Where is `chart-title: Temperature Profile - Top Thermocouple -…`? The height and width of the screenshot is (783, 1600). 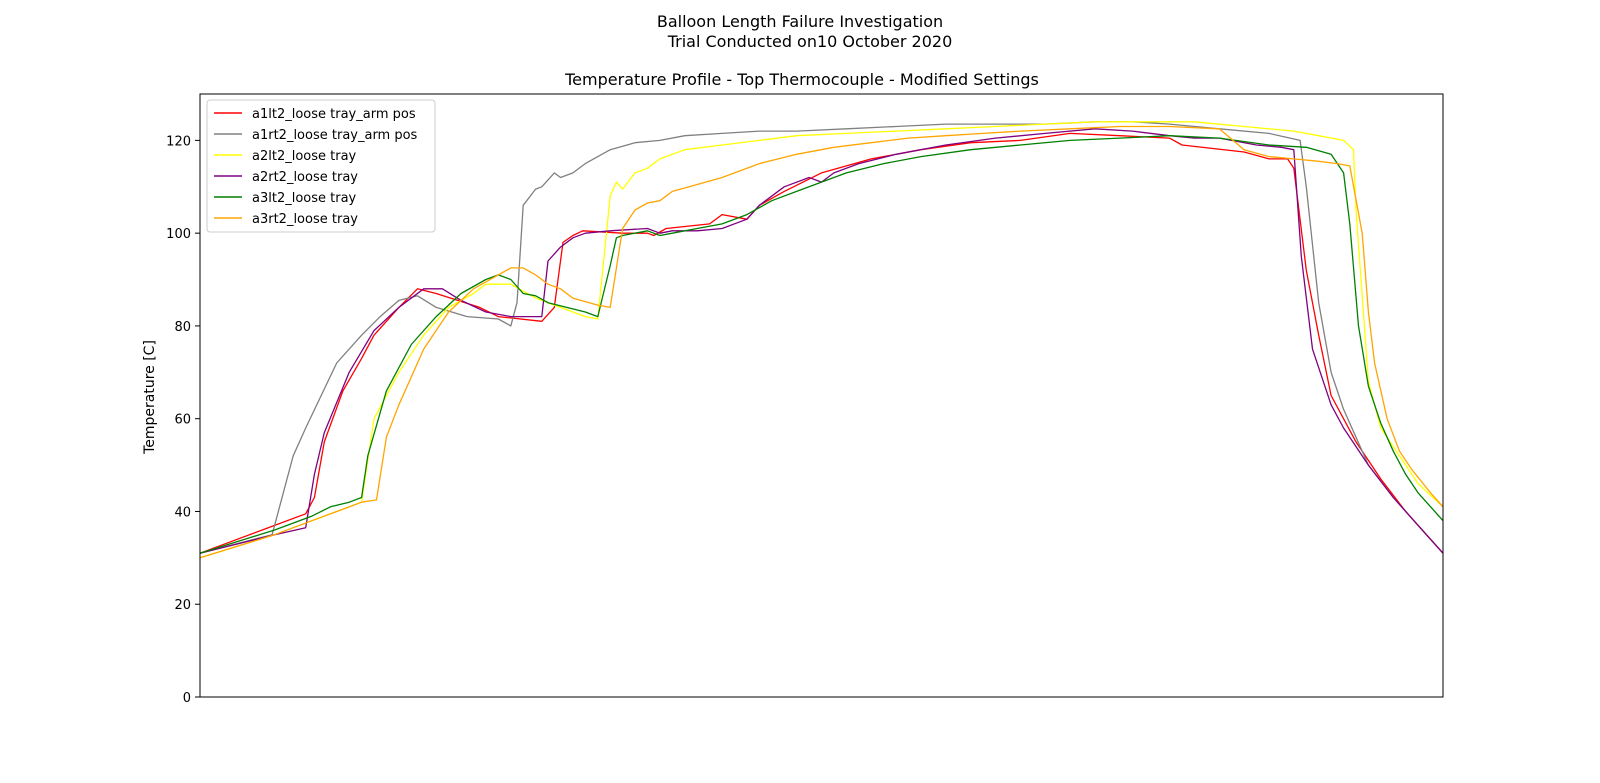 chart-title: Temperature Profile - Top Thermocouple -… is located at coordinates (801, 79).